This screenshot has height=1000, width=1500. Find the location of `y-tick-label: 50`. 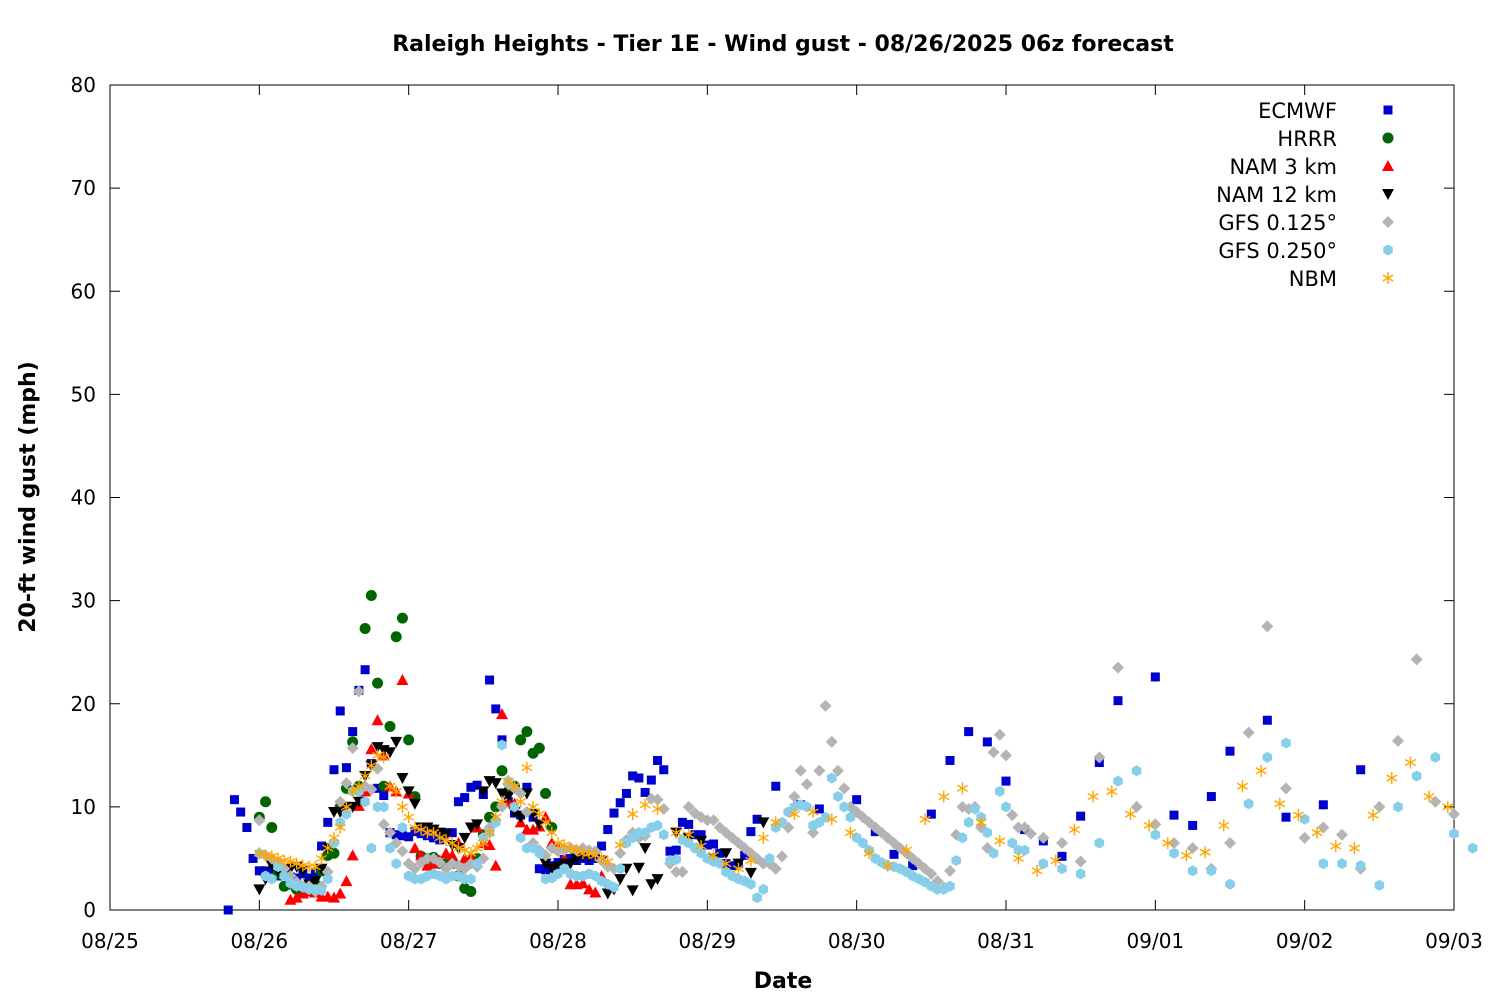

y-tick-label: 50 is located at coordinates (83, 394).